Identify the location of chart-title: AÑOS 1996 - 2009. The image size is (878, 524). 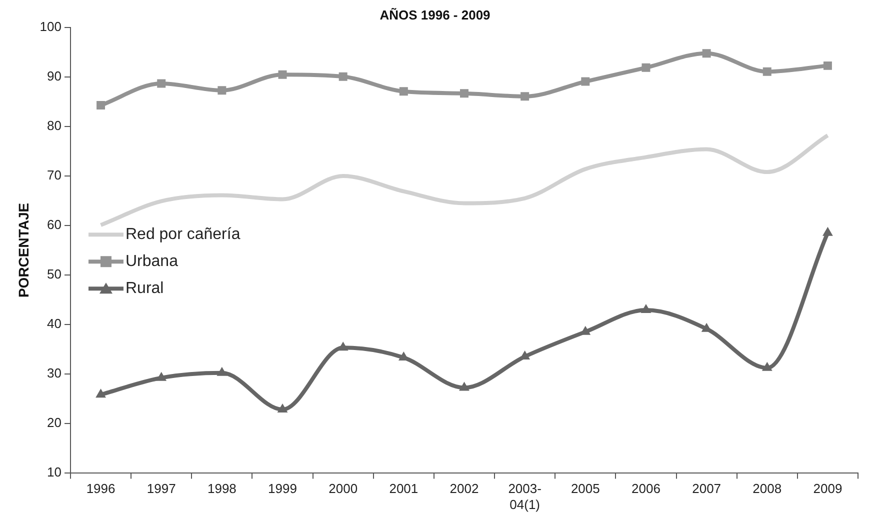
(435, 14).